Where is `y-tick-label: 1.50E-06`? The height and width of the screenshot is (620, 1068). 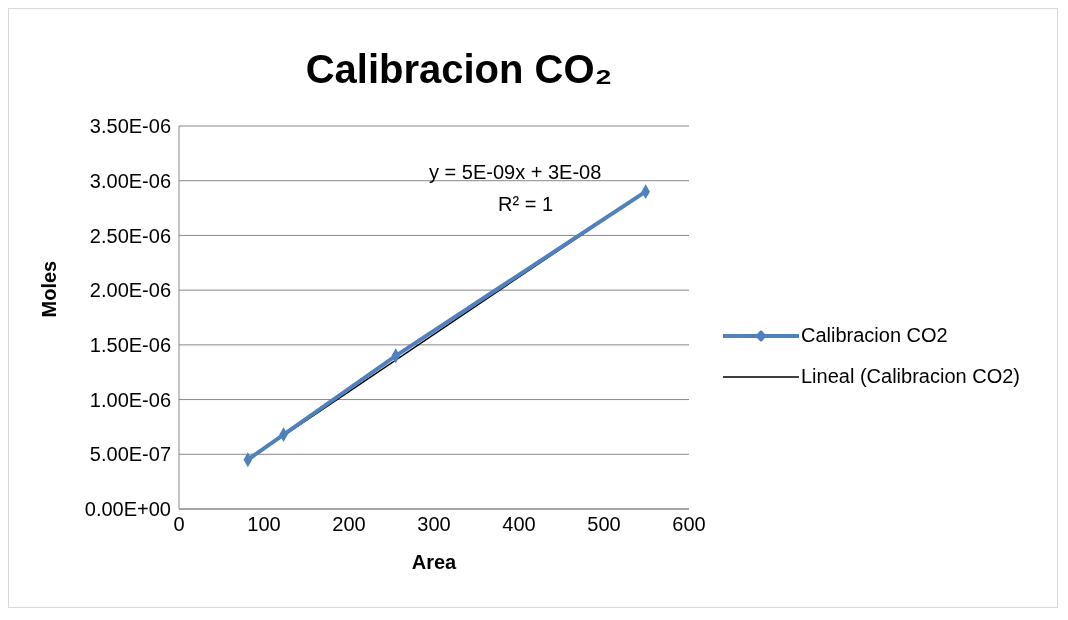
y-tick-label: 1.50E-06 is located at coordinates (130, 344).